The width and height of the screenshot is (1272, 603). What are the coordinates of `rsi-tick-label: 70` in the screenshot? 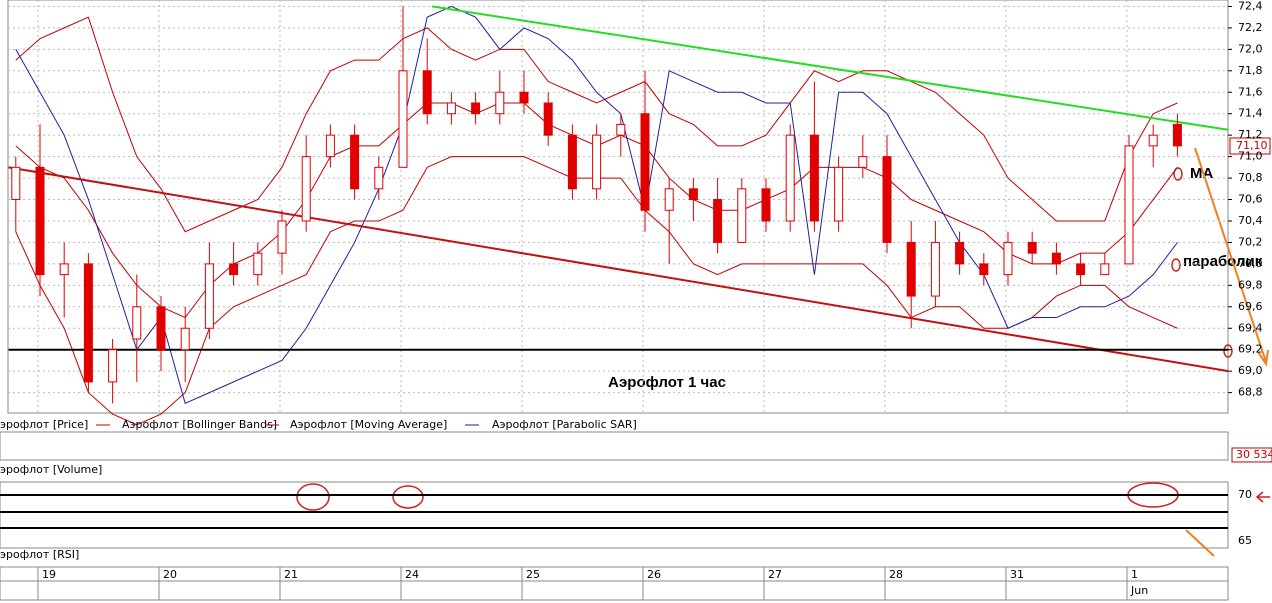 It's located at (1245, 494).